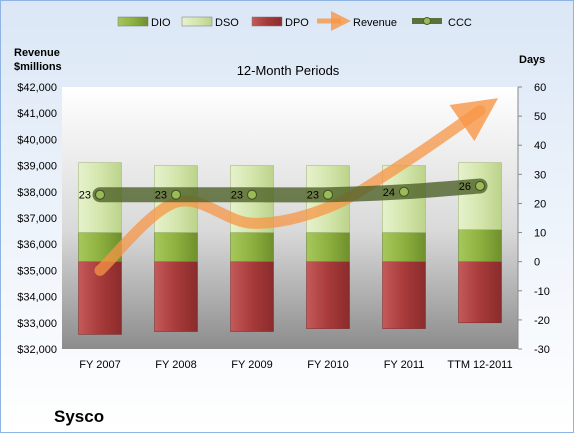 The height and width of the screenshot is (433, 574). What do you see at coordinates (375, 23) in the screenshot?
I see `legend-label-revenue: Revenue` at bounding box center [375, 23].